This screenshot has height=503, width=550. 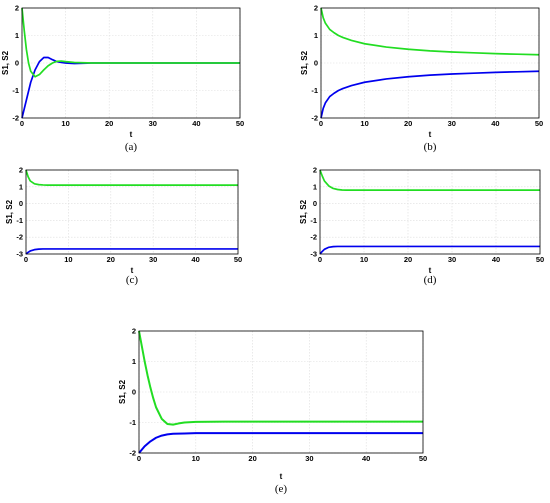 I want to click on chart-b: 0 10 20 30 40 50 -2 -1 0 1 2 t S1, S2 (b), so click(x=421, y=79).